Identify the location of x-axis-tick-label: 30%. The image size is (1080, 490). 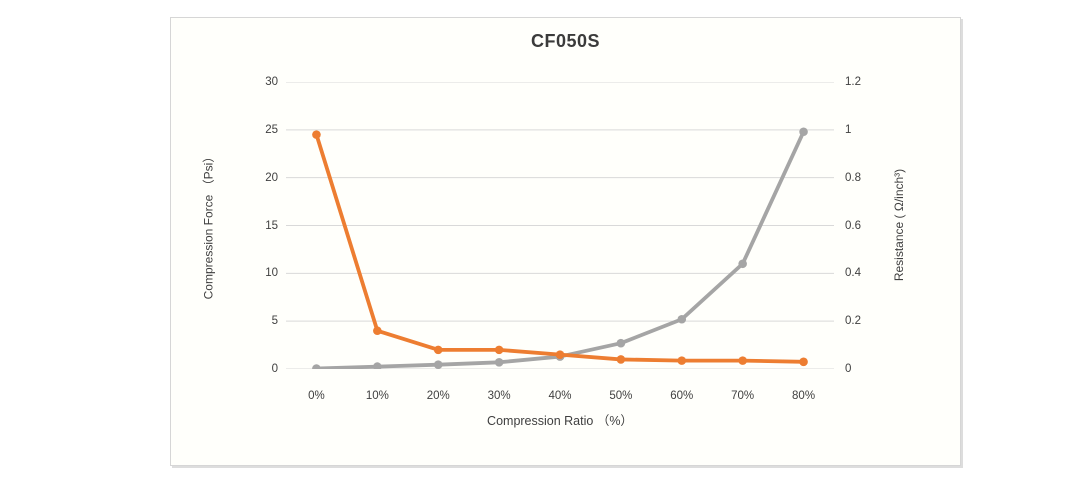
(499, 396).